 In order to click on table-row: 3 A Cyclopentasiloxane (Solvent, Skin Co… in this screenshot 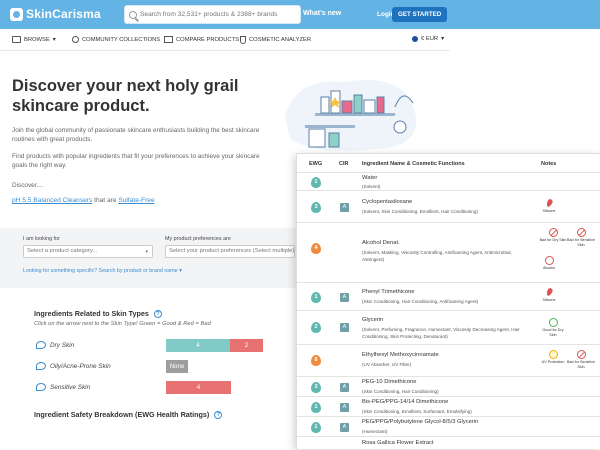, I will do `click(448, 206)`.